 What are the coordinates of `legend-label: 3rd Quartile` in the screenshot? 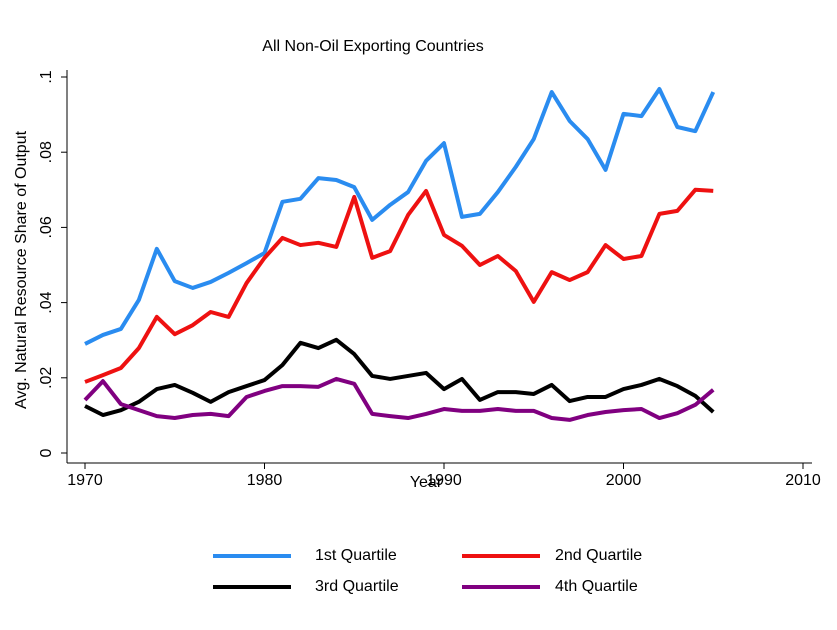 It's located at (357, 586).